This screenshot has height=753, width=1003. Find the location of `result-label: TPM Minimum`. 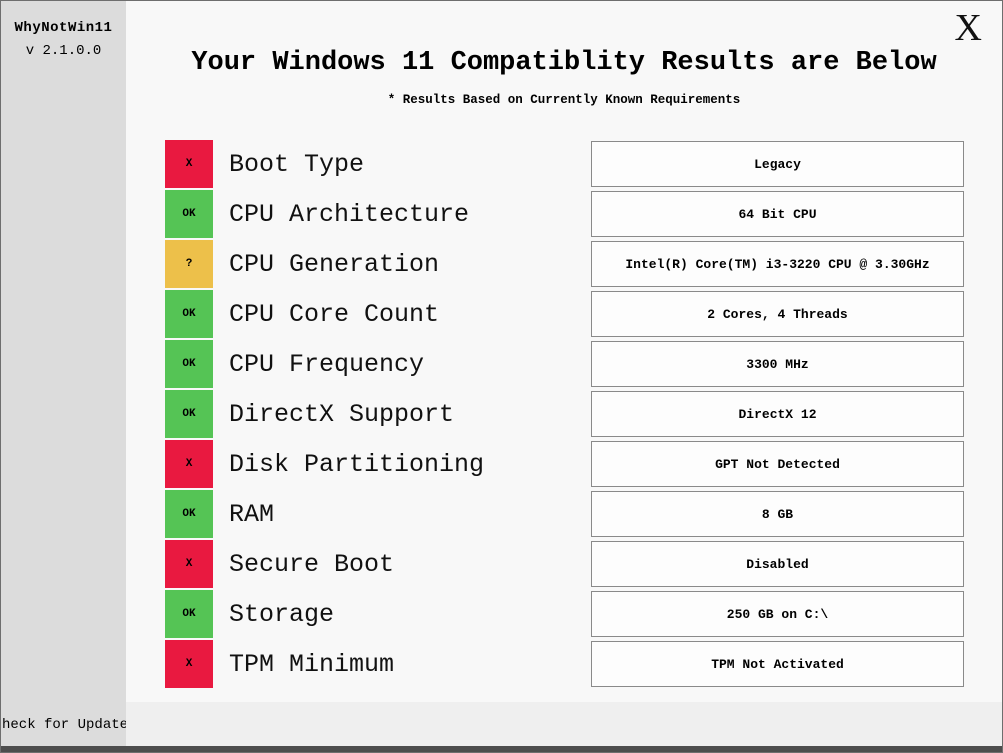

result-label: TPM Minimum is located at coordinates (312, 664).